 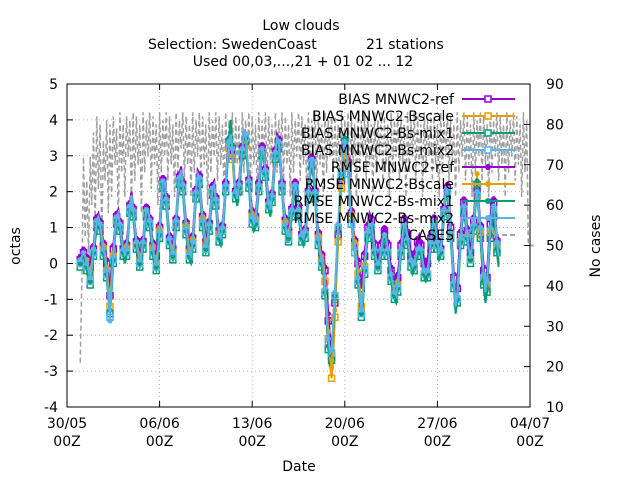 I want to click on y-tick-label: 0, so click(x=53, y=264).